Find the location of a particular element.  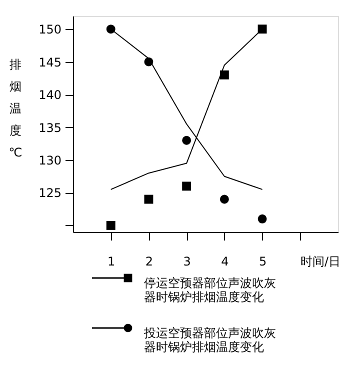

legend-label: 投运空预器部位声波吹灰器时锅炉排烟温度变化 is located at coordinates (209, 340).